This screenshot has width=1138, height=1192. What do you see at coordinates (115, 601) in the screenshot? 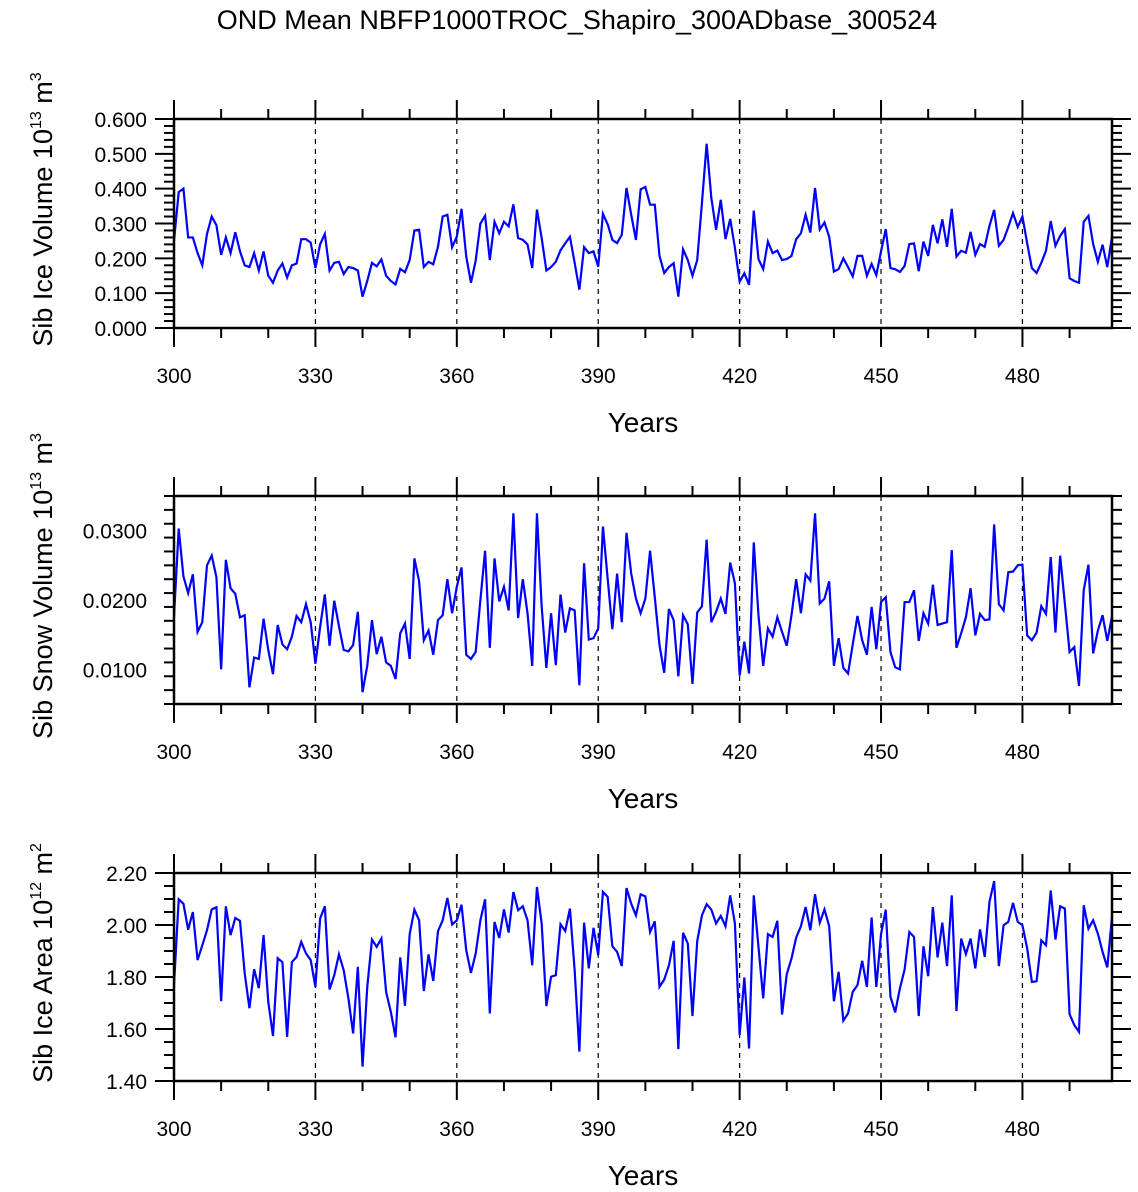
I see `y-tick-label: 0.0200` at bounding box center [115, 601].